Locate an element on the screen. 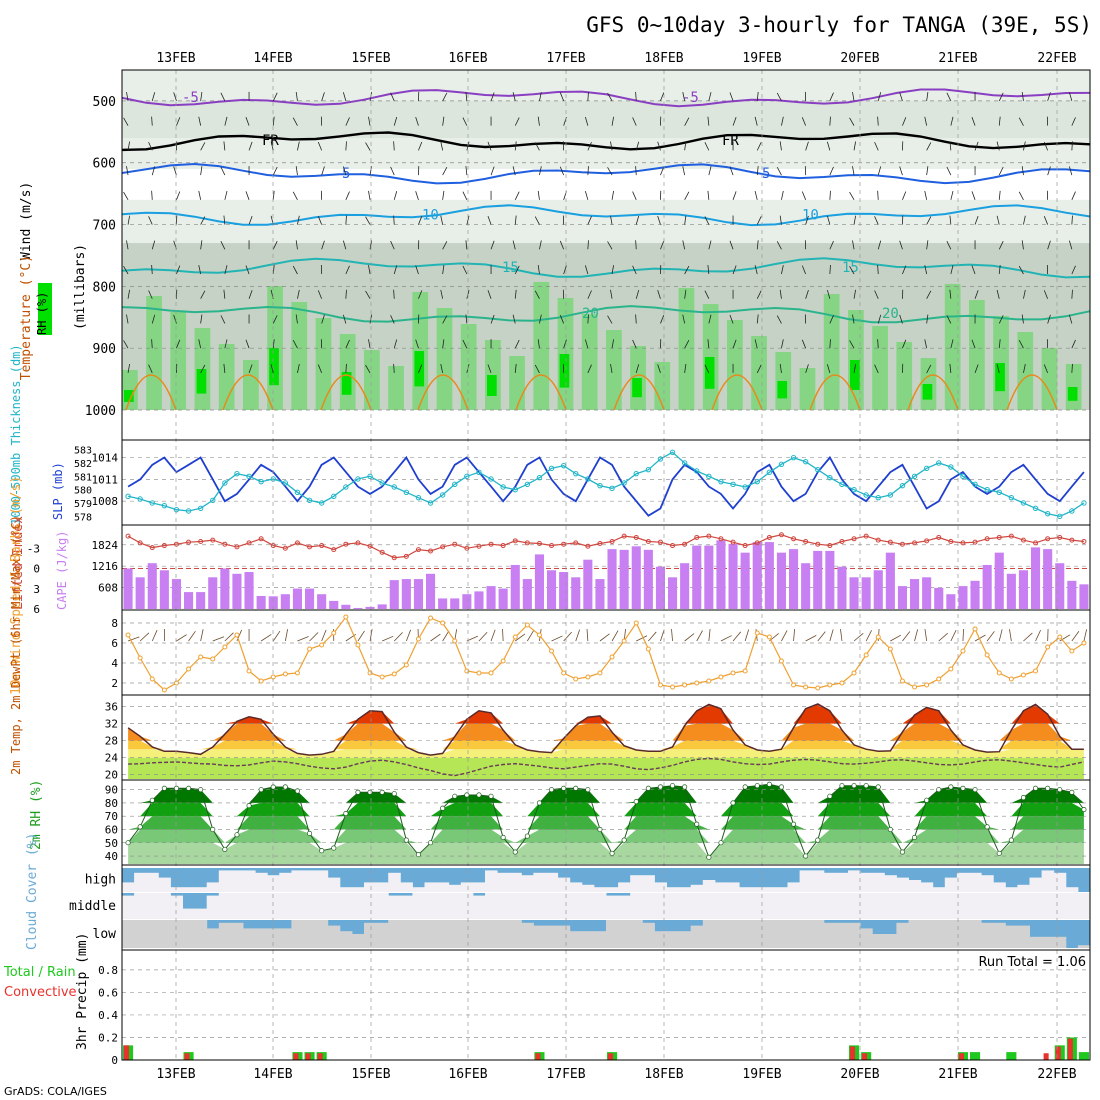  isotherm-line is located at coordinates (606, 98).